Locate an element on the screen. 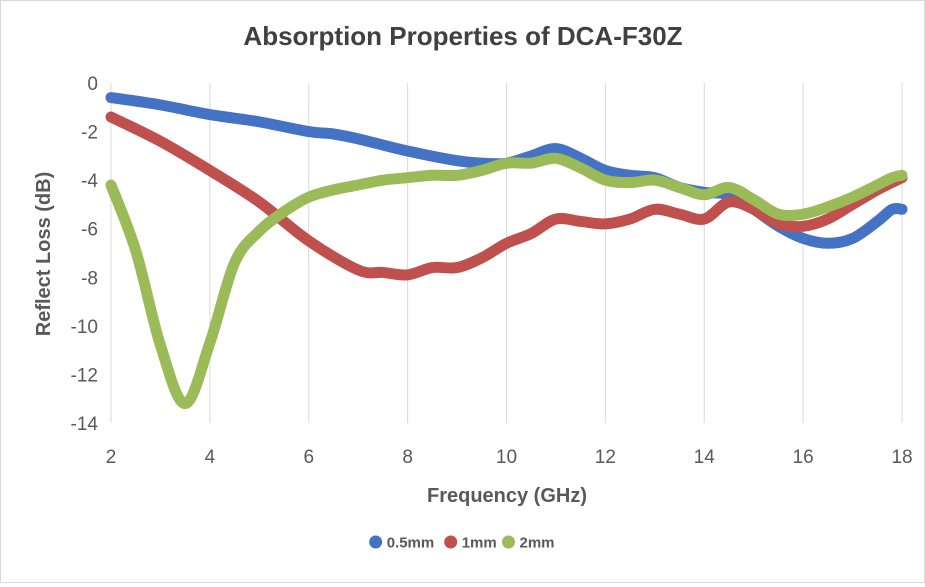  x-tick-label: 6 is located at coordinates (308, 457).